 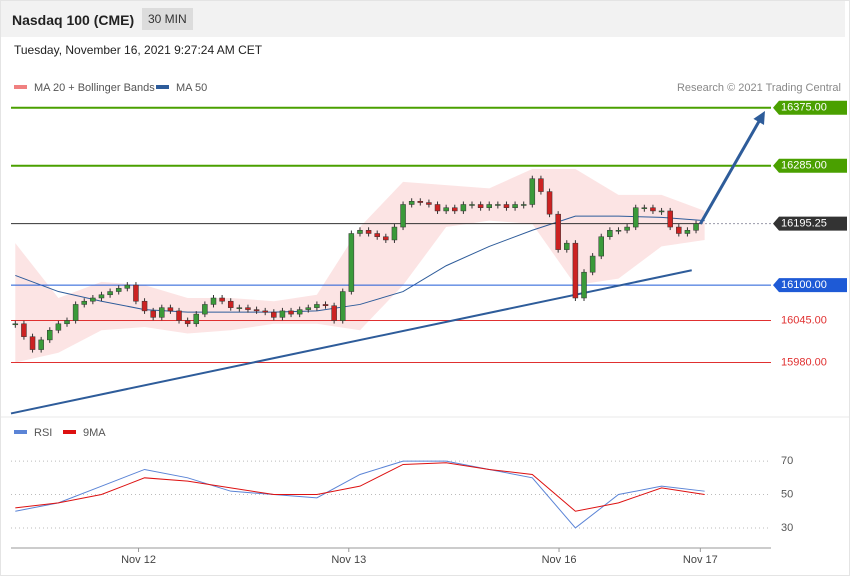 I want to click on header-bar: Nasdaq 100 (CME) 30 MIN, so click(x=423, y=19).